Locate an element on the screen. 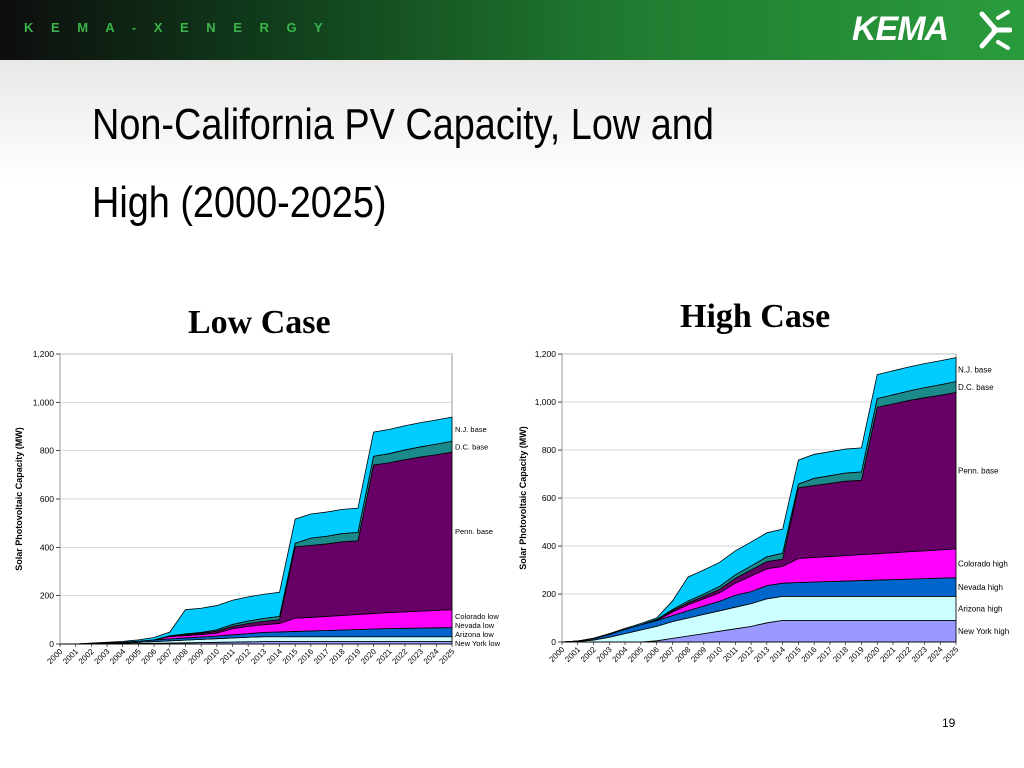  series-label: New York low is located at coordinates (478, 643).